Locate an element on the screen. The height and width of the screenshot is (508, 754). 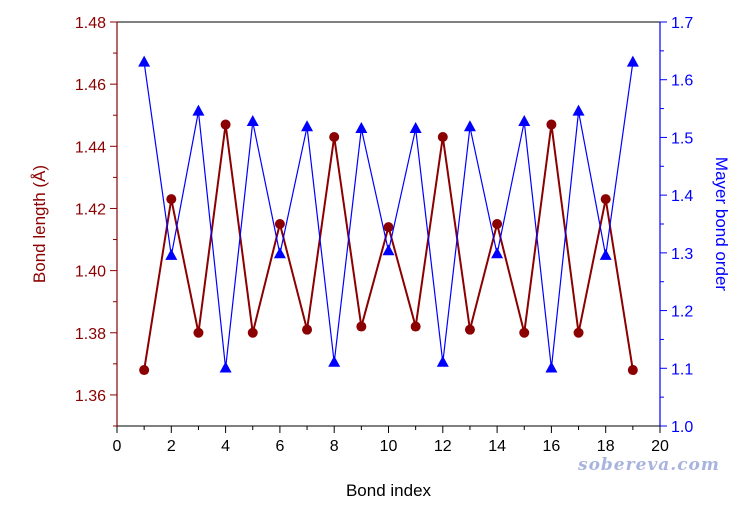
y-right-axis-title: Mayer bond order is located at coordinates (721, 224).